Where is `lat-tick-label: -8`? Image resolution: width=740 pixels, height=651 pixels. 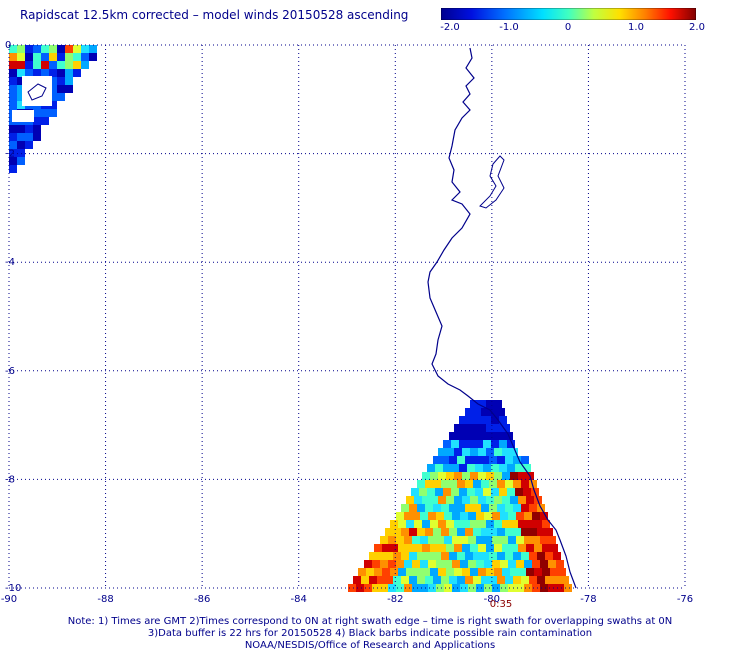 lat-tick-label: -8 is located at coordinates (10, 479).